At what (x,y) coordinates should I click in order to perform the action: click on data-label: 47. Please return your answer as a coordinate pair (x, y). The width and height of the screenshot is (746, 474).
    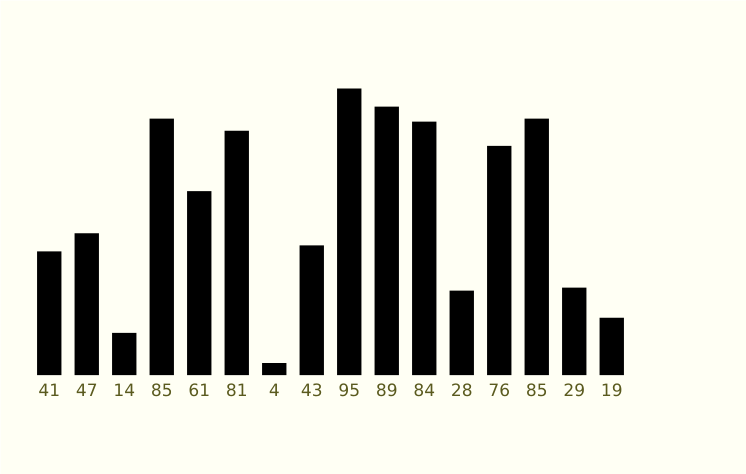
    Looking at the image, I should click on (87, 391).